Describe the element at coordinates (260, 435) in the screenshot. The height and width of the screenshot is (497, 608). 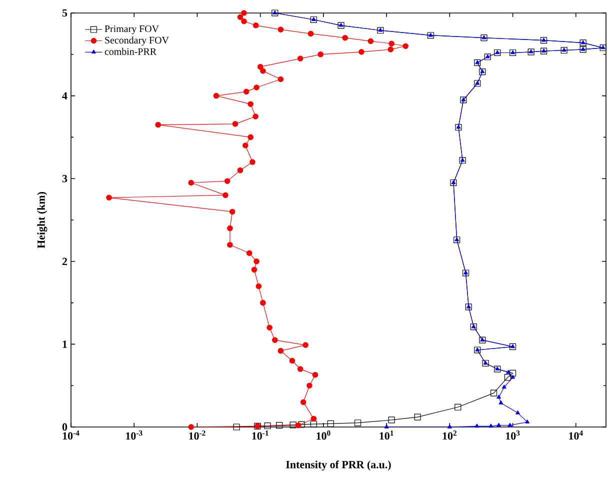
I see `x-tick-label: 10$^{-1}$` at that location.